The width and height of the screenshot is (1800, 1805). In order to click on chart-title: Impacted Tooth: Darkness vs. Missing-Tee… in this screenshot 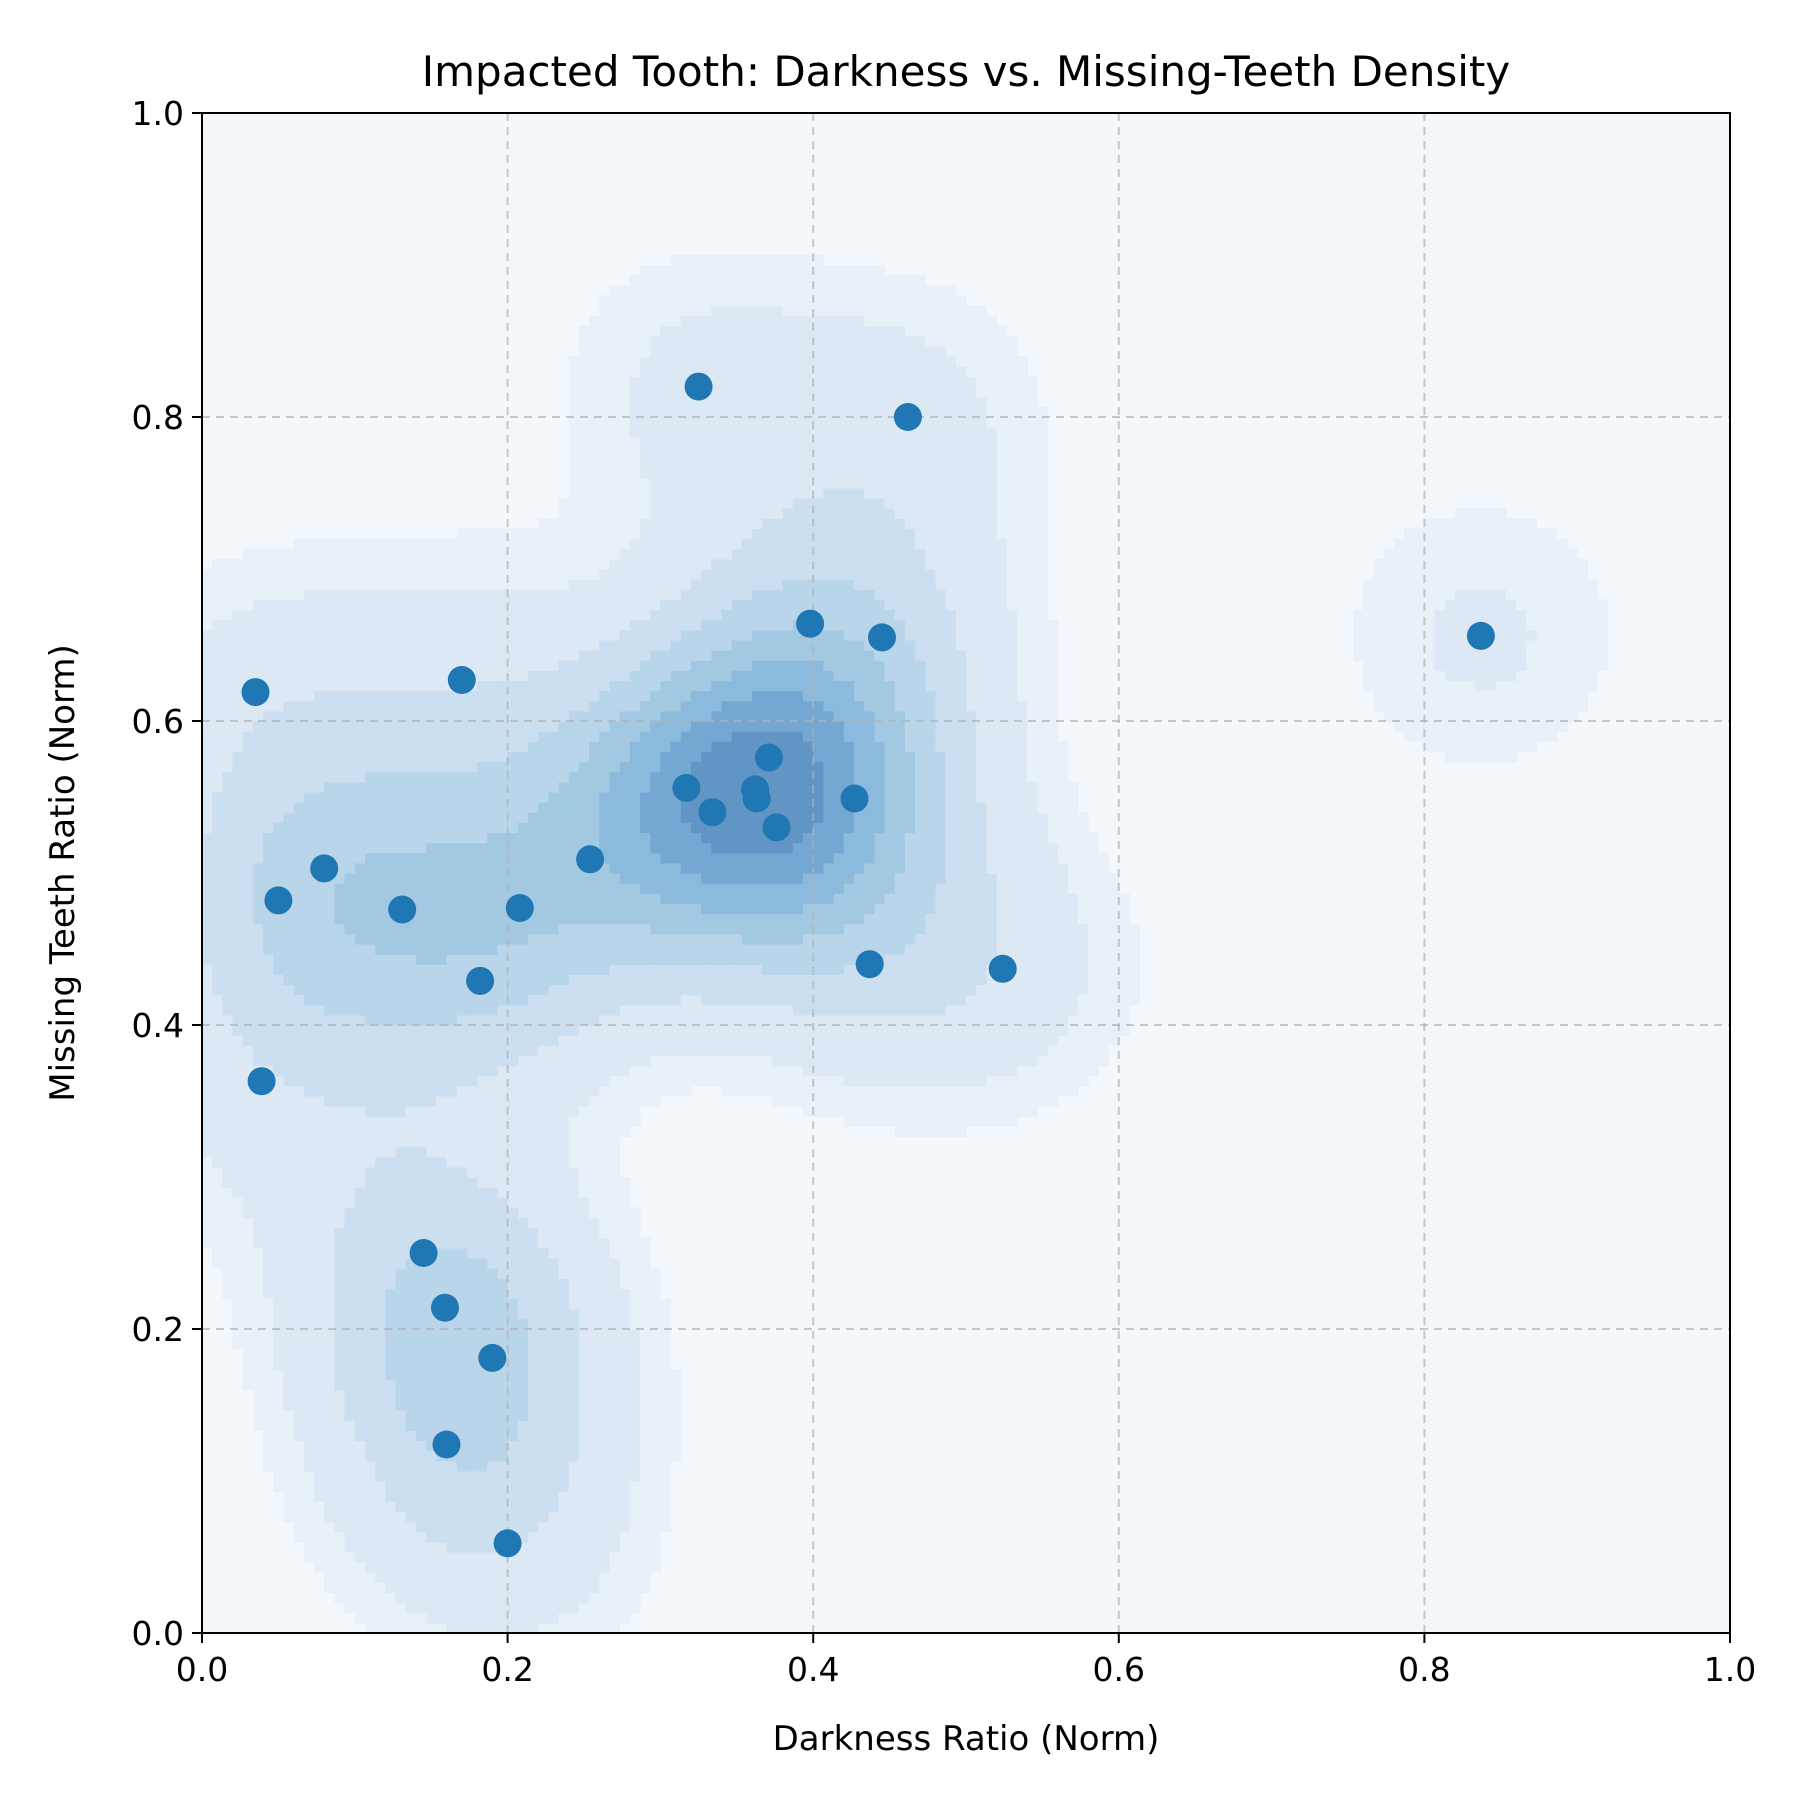, I will do `click(966, 71)`.